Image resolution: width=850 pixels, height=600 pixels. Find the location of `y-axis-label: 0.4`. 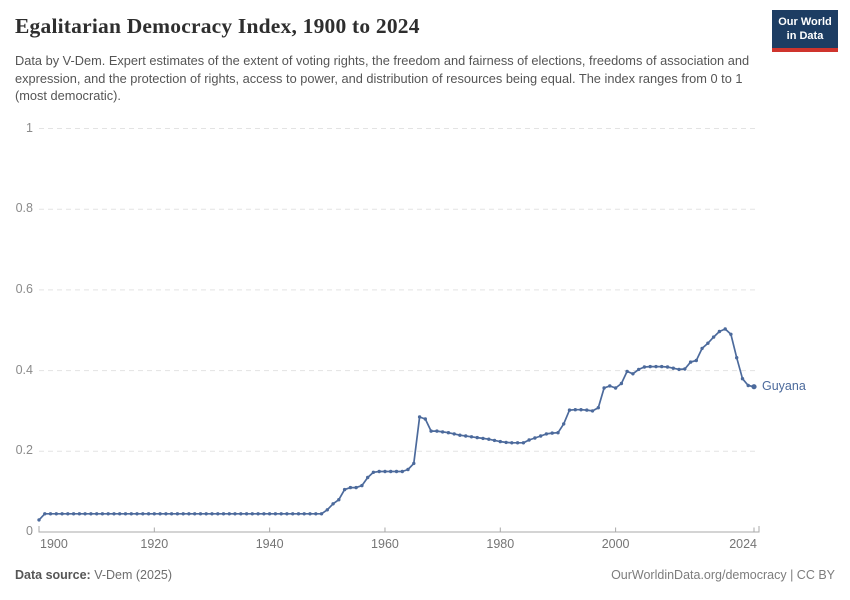

y-axis-label: 0.4 is located at coordinates (24, 369).